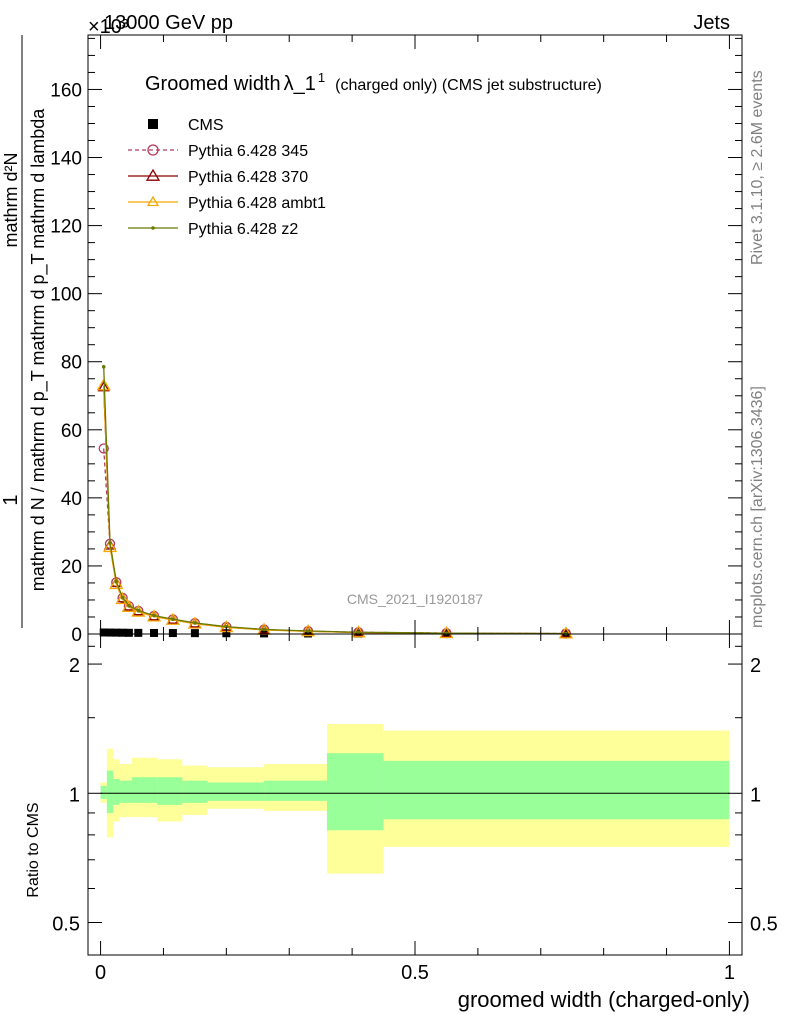 This screenshot has height=1024, width=786. I want to click on y-label-one: 1, so click(11, 499).